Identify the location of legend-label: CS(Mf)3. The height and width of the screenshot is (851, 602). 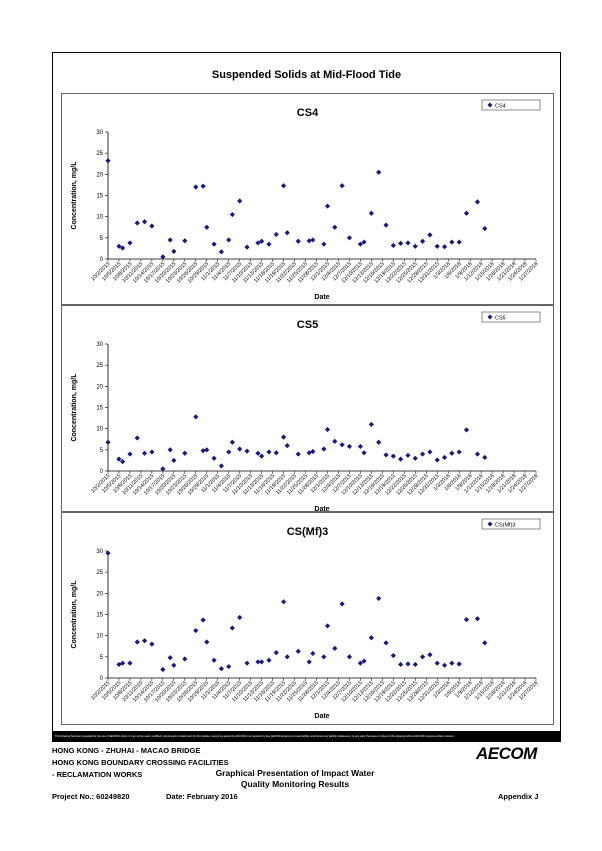
(505, 525).